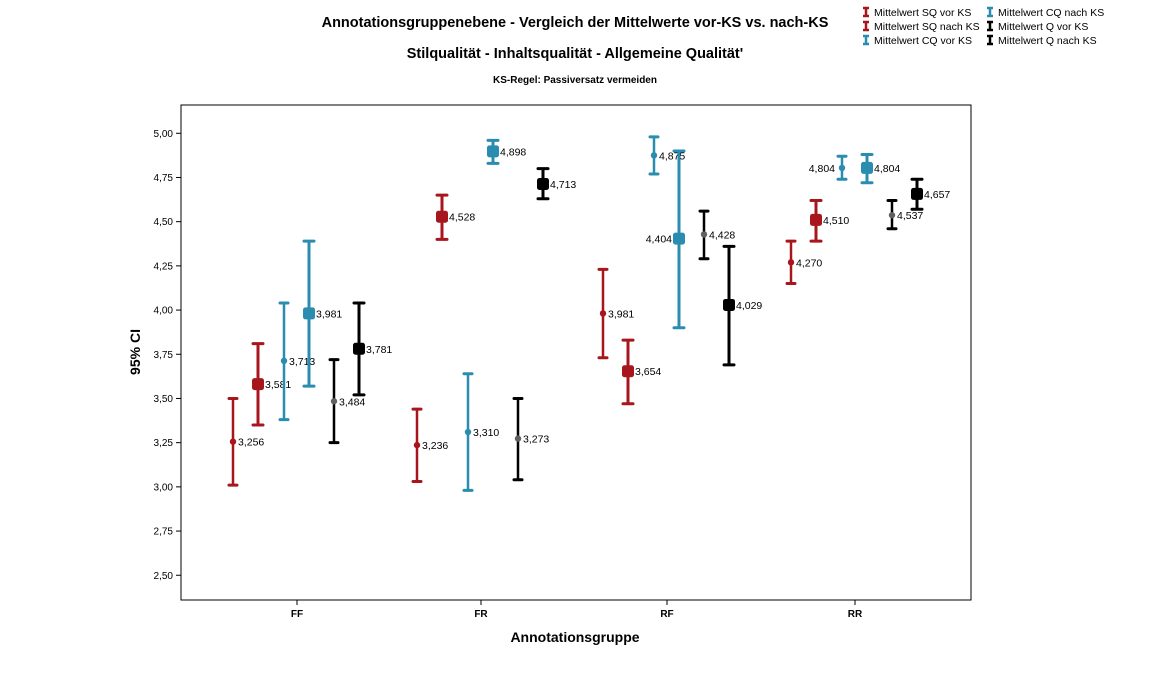 This screenshot has height=681, width=1151. Describe the element at coordinates (164, 266) in the screenshot. I see `y-tick-label: 4,25` at that location.